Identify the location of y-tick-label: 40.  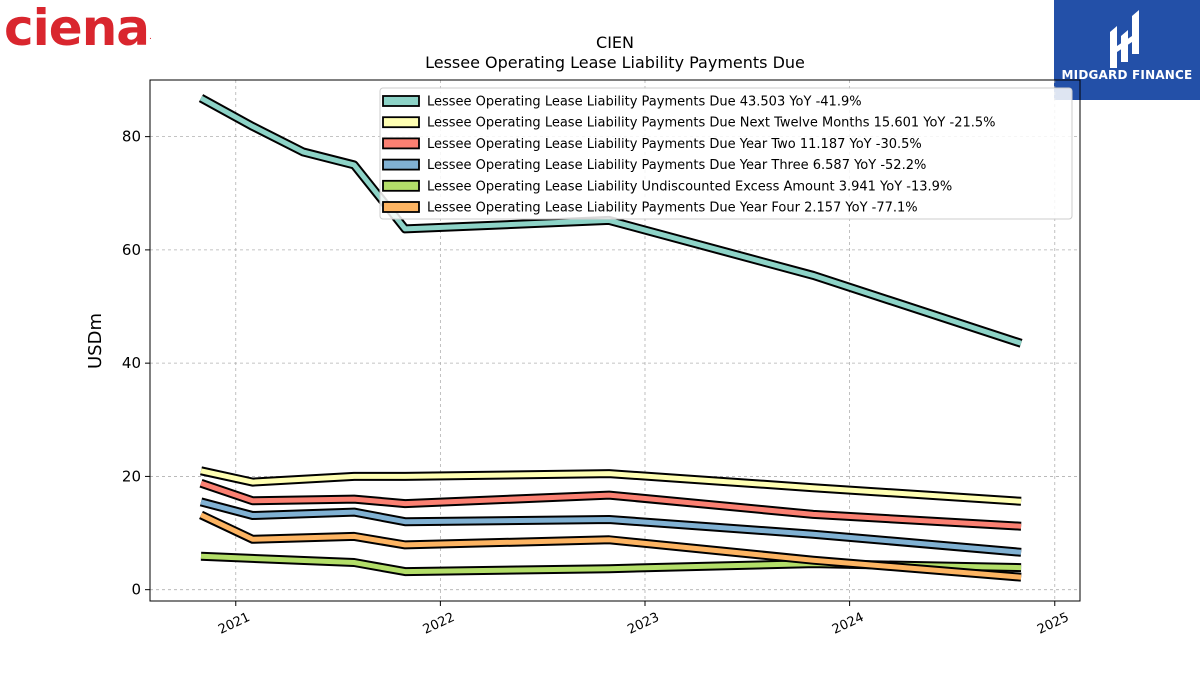
(131, 363).